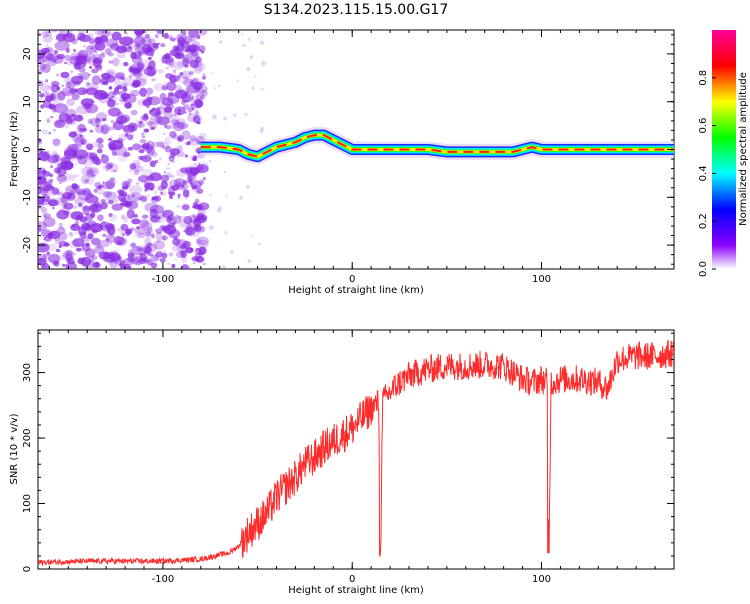  What do you see at coordinates (541, 279) in the screenshot?
I see `spectrogram-xtick-label: 100` at bounding box center [541, 279].